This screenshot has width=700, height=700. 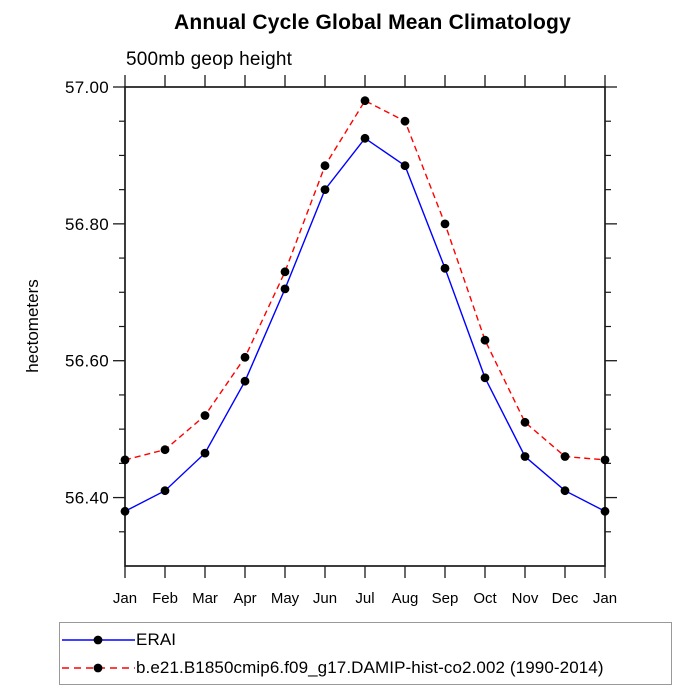 What do you see at coordinates (485, 598) in the screenshot?
I see `x-tick-label: Oct` at bounding box center [485, 598].